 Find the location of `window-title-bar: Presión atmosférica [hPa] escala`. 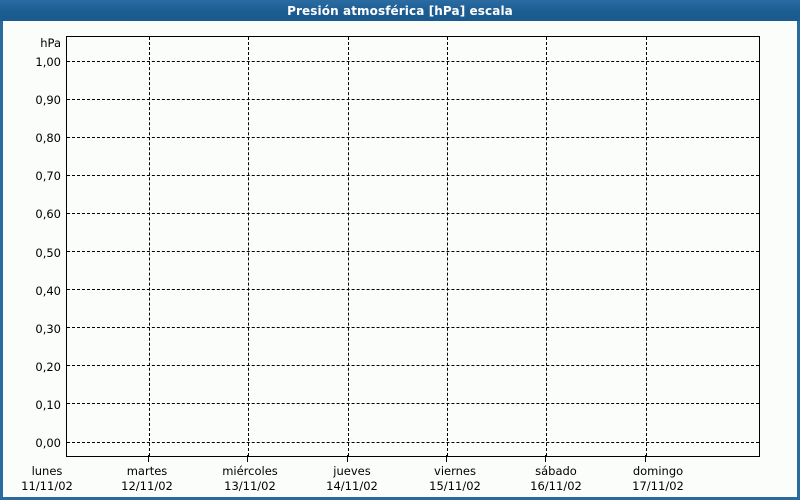

window-title-bar: Presión atmosférica [hPa] escala is located at coordinates (400, 10).